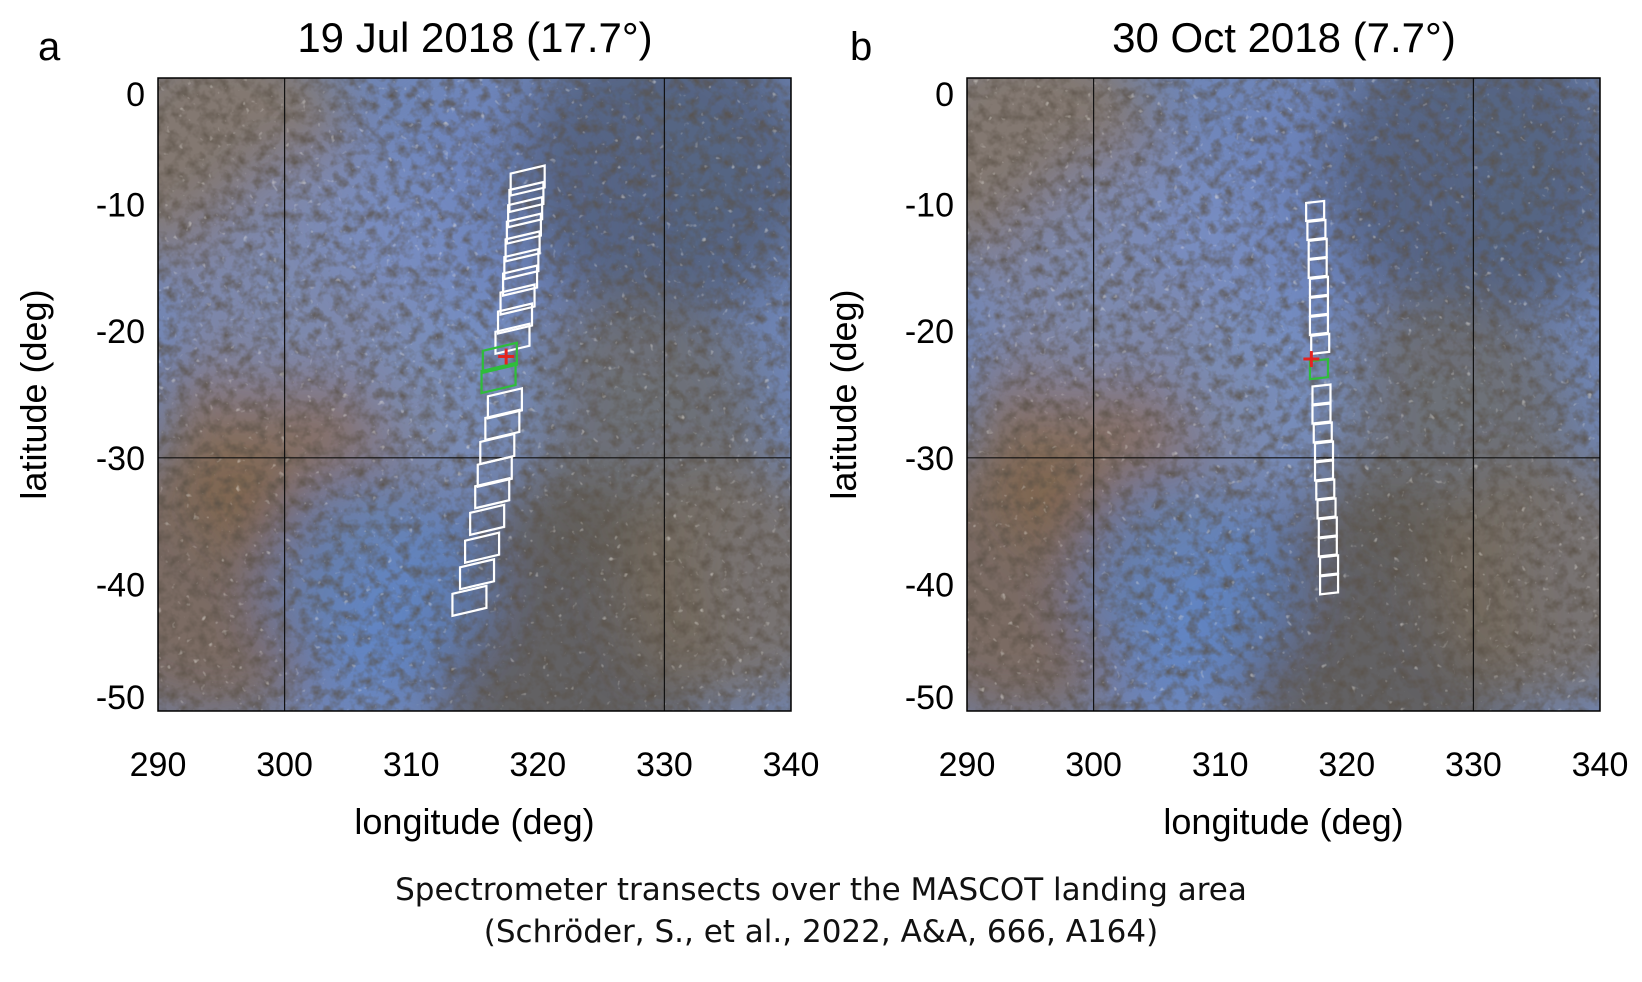  Describe the element at coordinates (49, 47) in the screenshot. I see `panel-label: a` at that location.